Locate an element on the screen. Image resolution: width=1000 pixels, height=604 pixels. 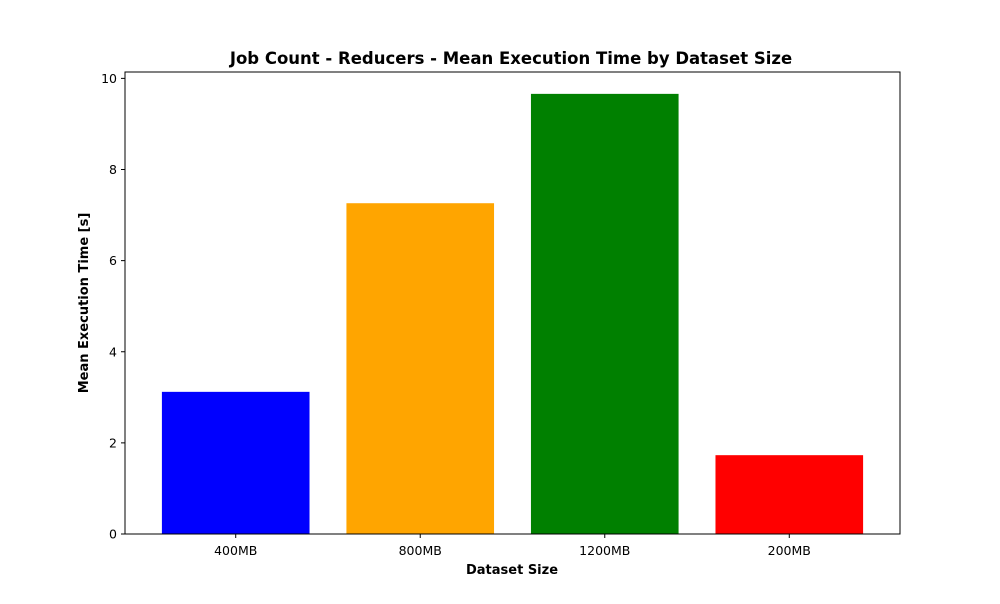
y-axis: 0 2 4 6 8 10 is located at coordinates (113, 306).